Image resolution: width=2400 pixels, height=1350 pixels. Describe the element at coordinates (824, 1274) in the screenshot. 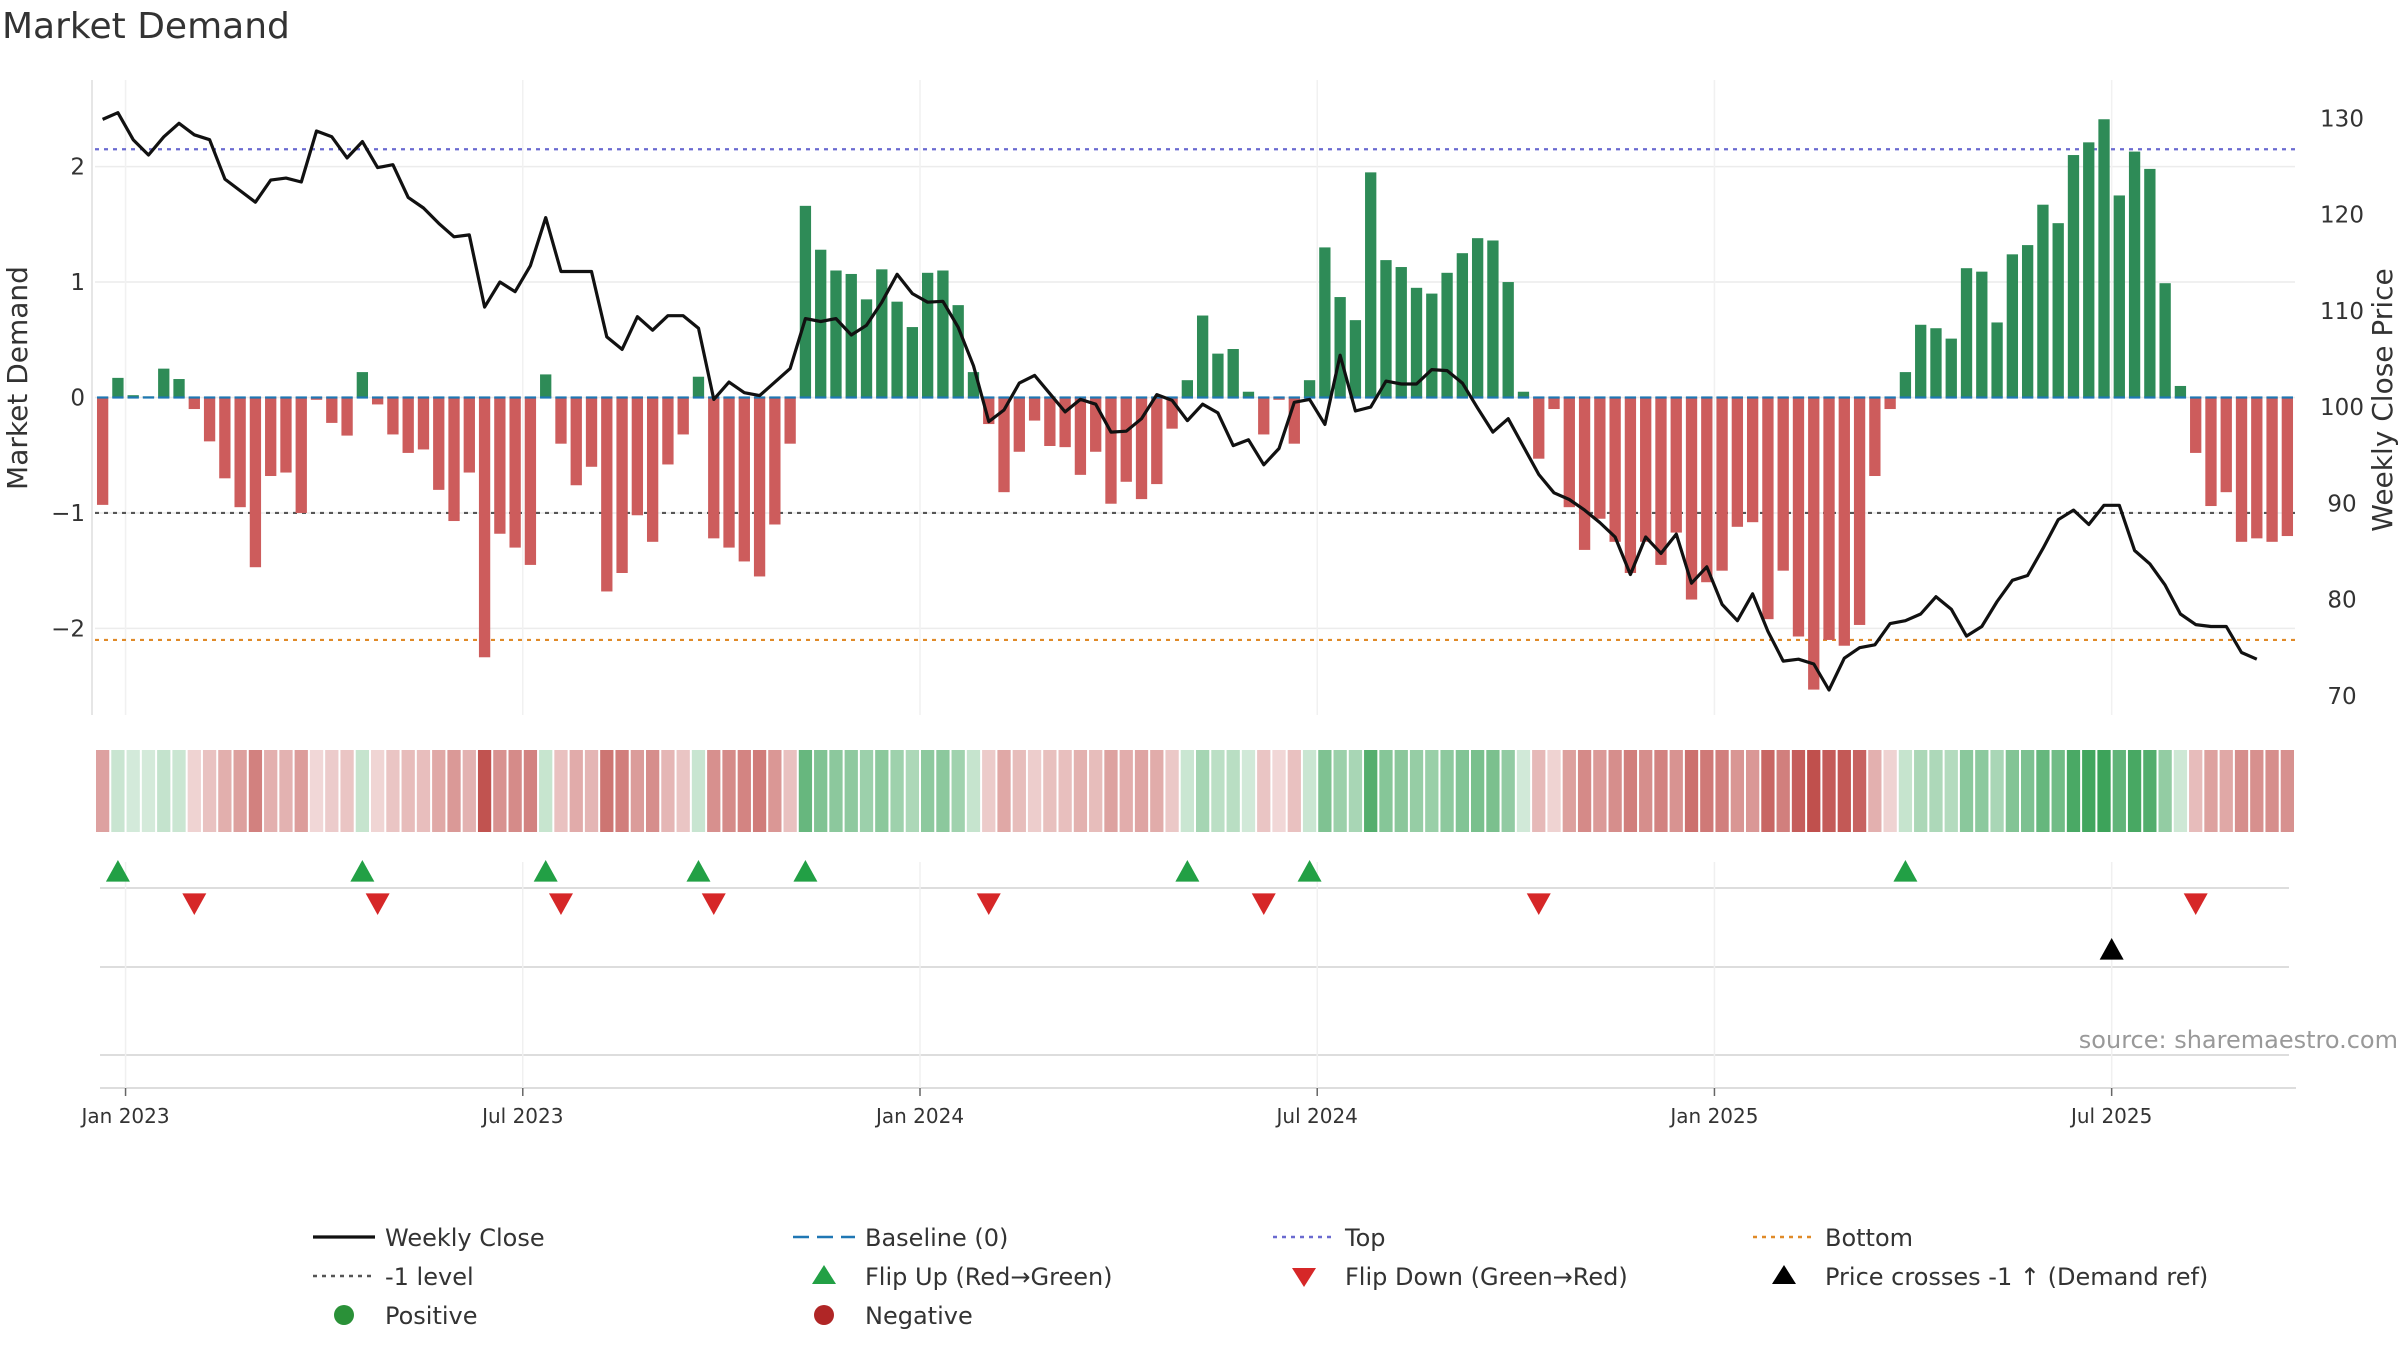

I see `legend-swatch-tri-up` at that location.